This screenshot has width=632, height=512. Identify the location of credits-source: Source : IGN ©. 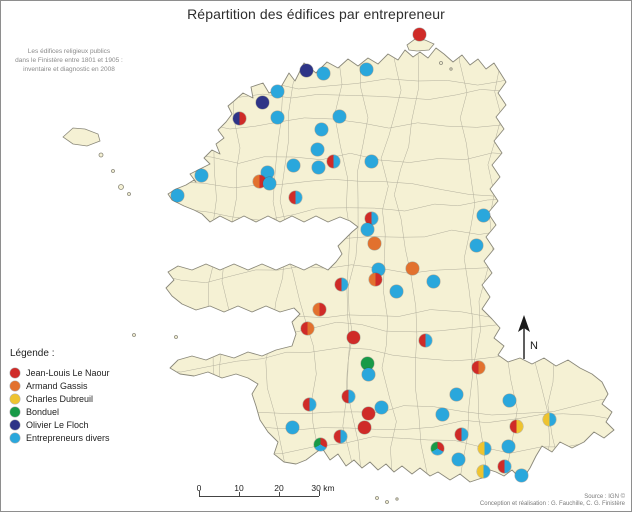
(604, 497).